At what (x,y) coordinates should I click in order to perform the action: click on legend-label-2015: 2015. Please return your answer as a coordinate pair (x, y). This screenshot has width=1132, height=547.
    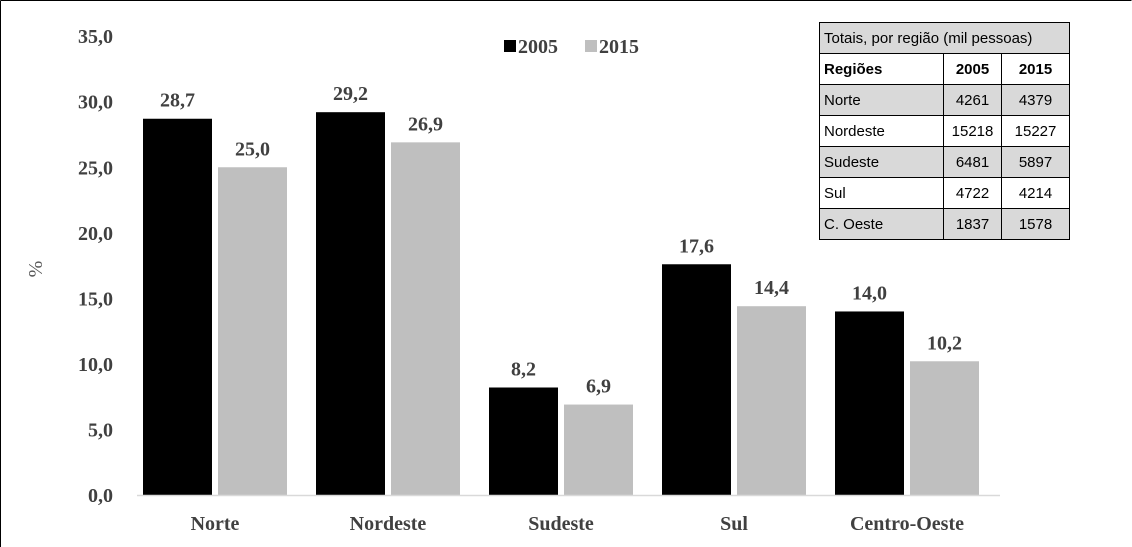
    Looking at the image, I should click on (619, 47).